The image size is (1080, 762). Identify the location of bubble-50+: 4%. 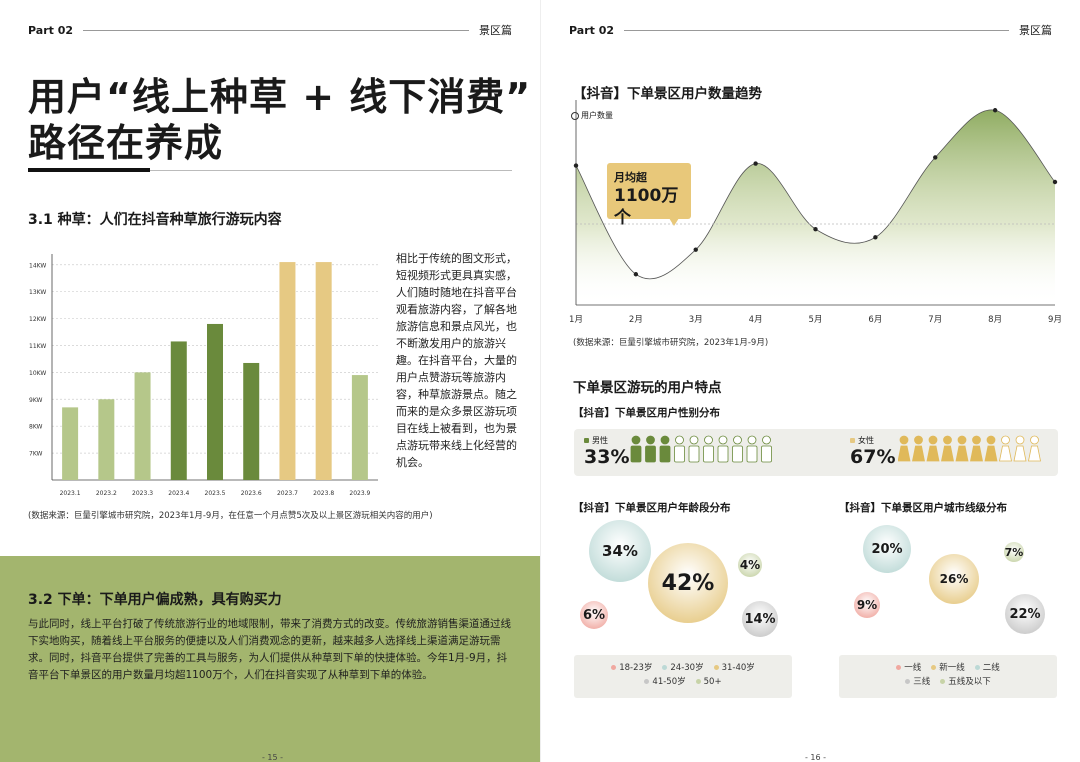
(750, 565).